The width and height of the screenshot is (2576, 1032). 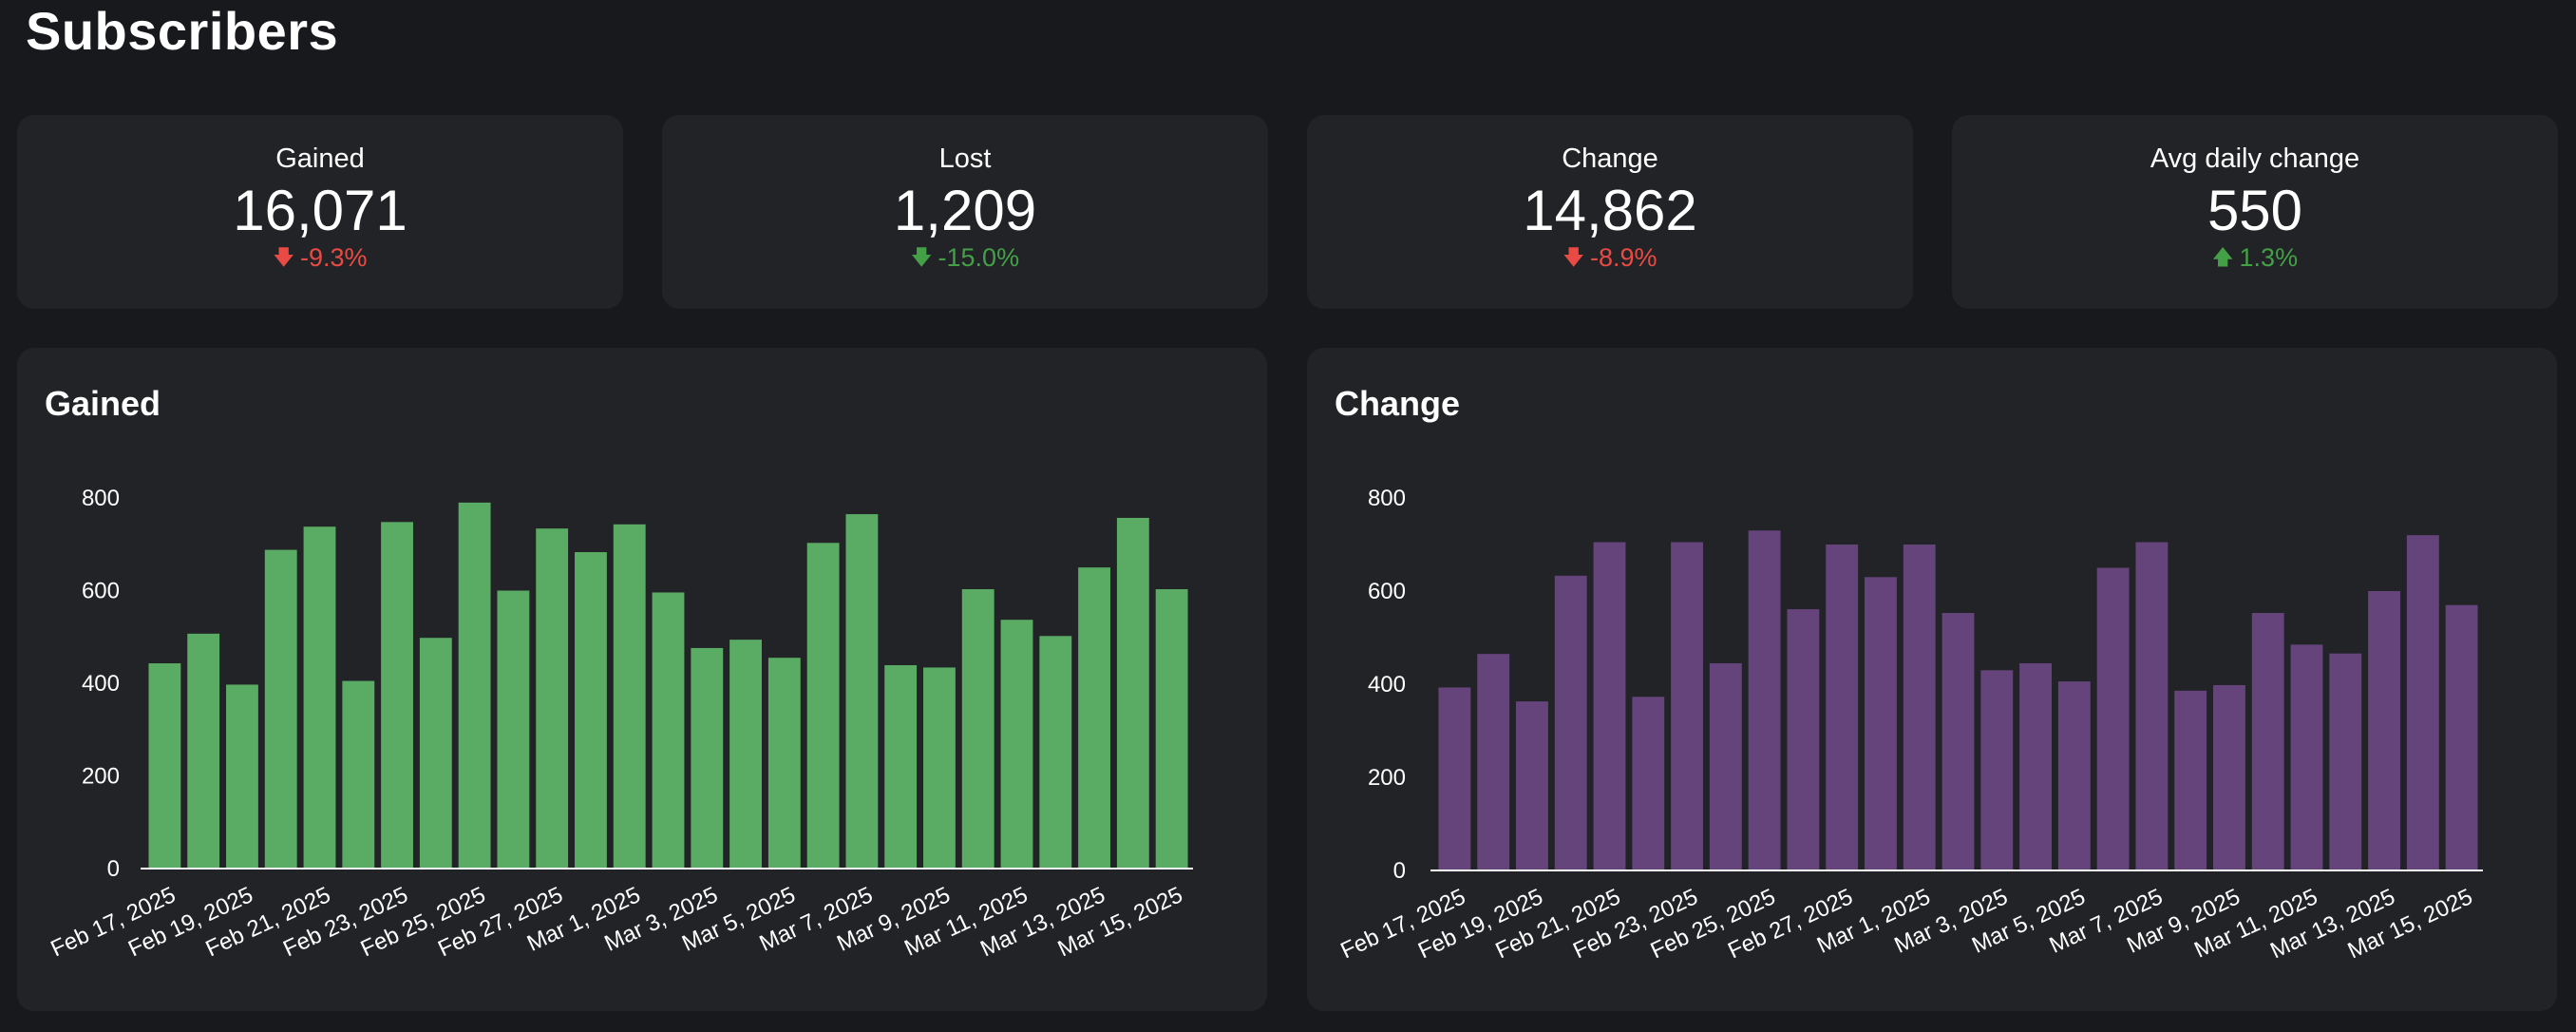 I want to click on stat-value: 550, so click(x=2255, y=211).